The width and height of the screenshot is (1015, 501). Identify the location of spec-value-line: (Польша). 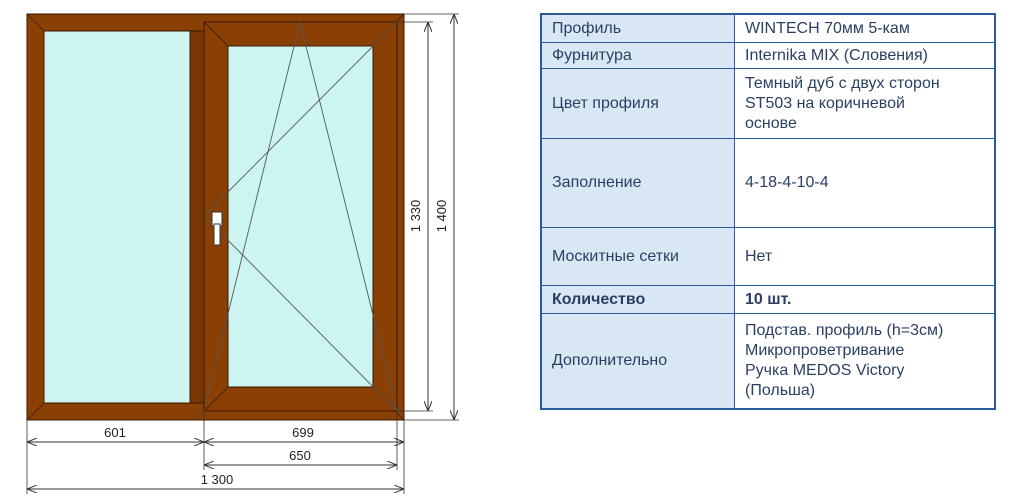
(780, 390).